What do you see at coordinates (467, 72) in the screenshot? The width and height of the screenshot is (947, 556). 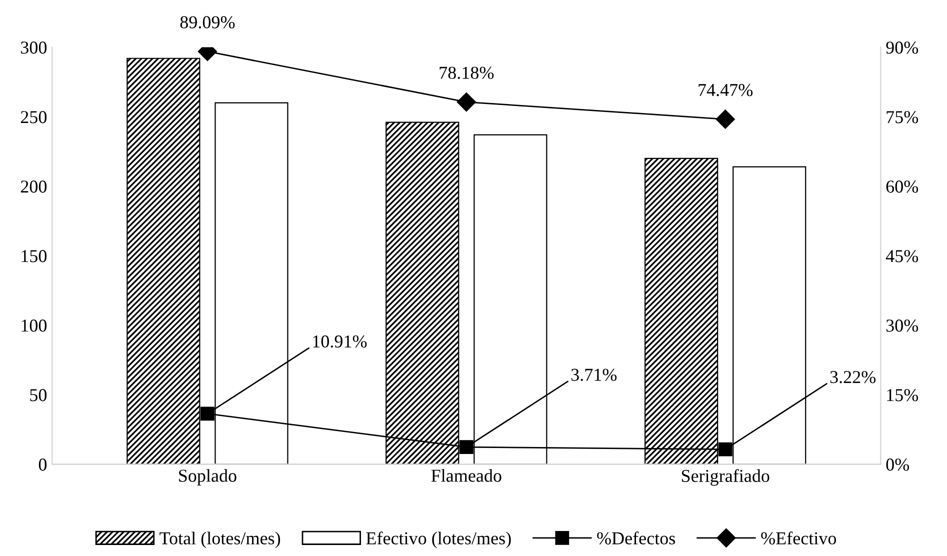 I see `data-label: 78.18%` at bounding box center [467, 72].